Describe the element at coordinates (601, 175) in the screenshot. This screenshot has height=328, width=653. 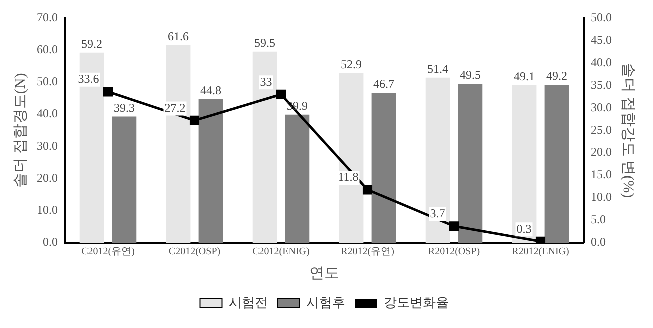
I see `y2-tick-label: 15.0` at that location.